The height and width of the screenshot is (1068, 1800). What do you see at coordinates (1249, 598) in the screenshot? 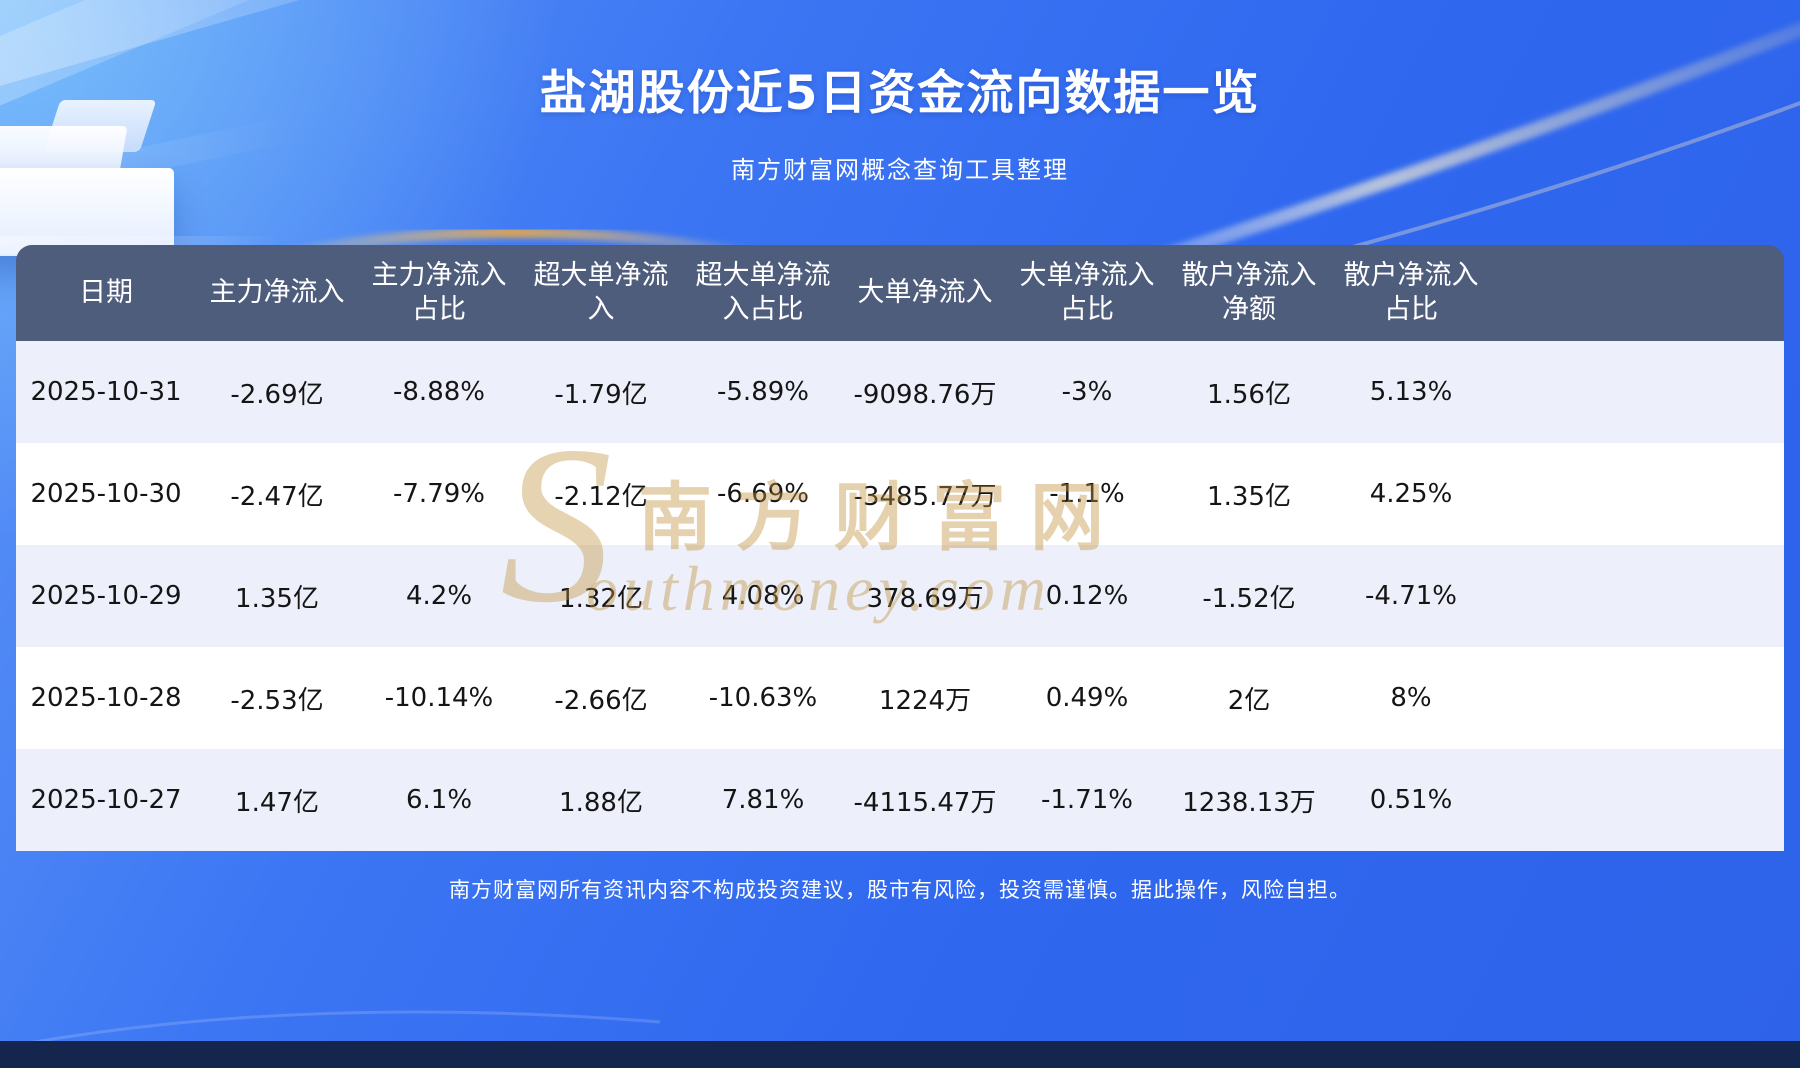
I see `value-cell: -1.52亿` at bounding box center [1249, 598].